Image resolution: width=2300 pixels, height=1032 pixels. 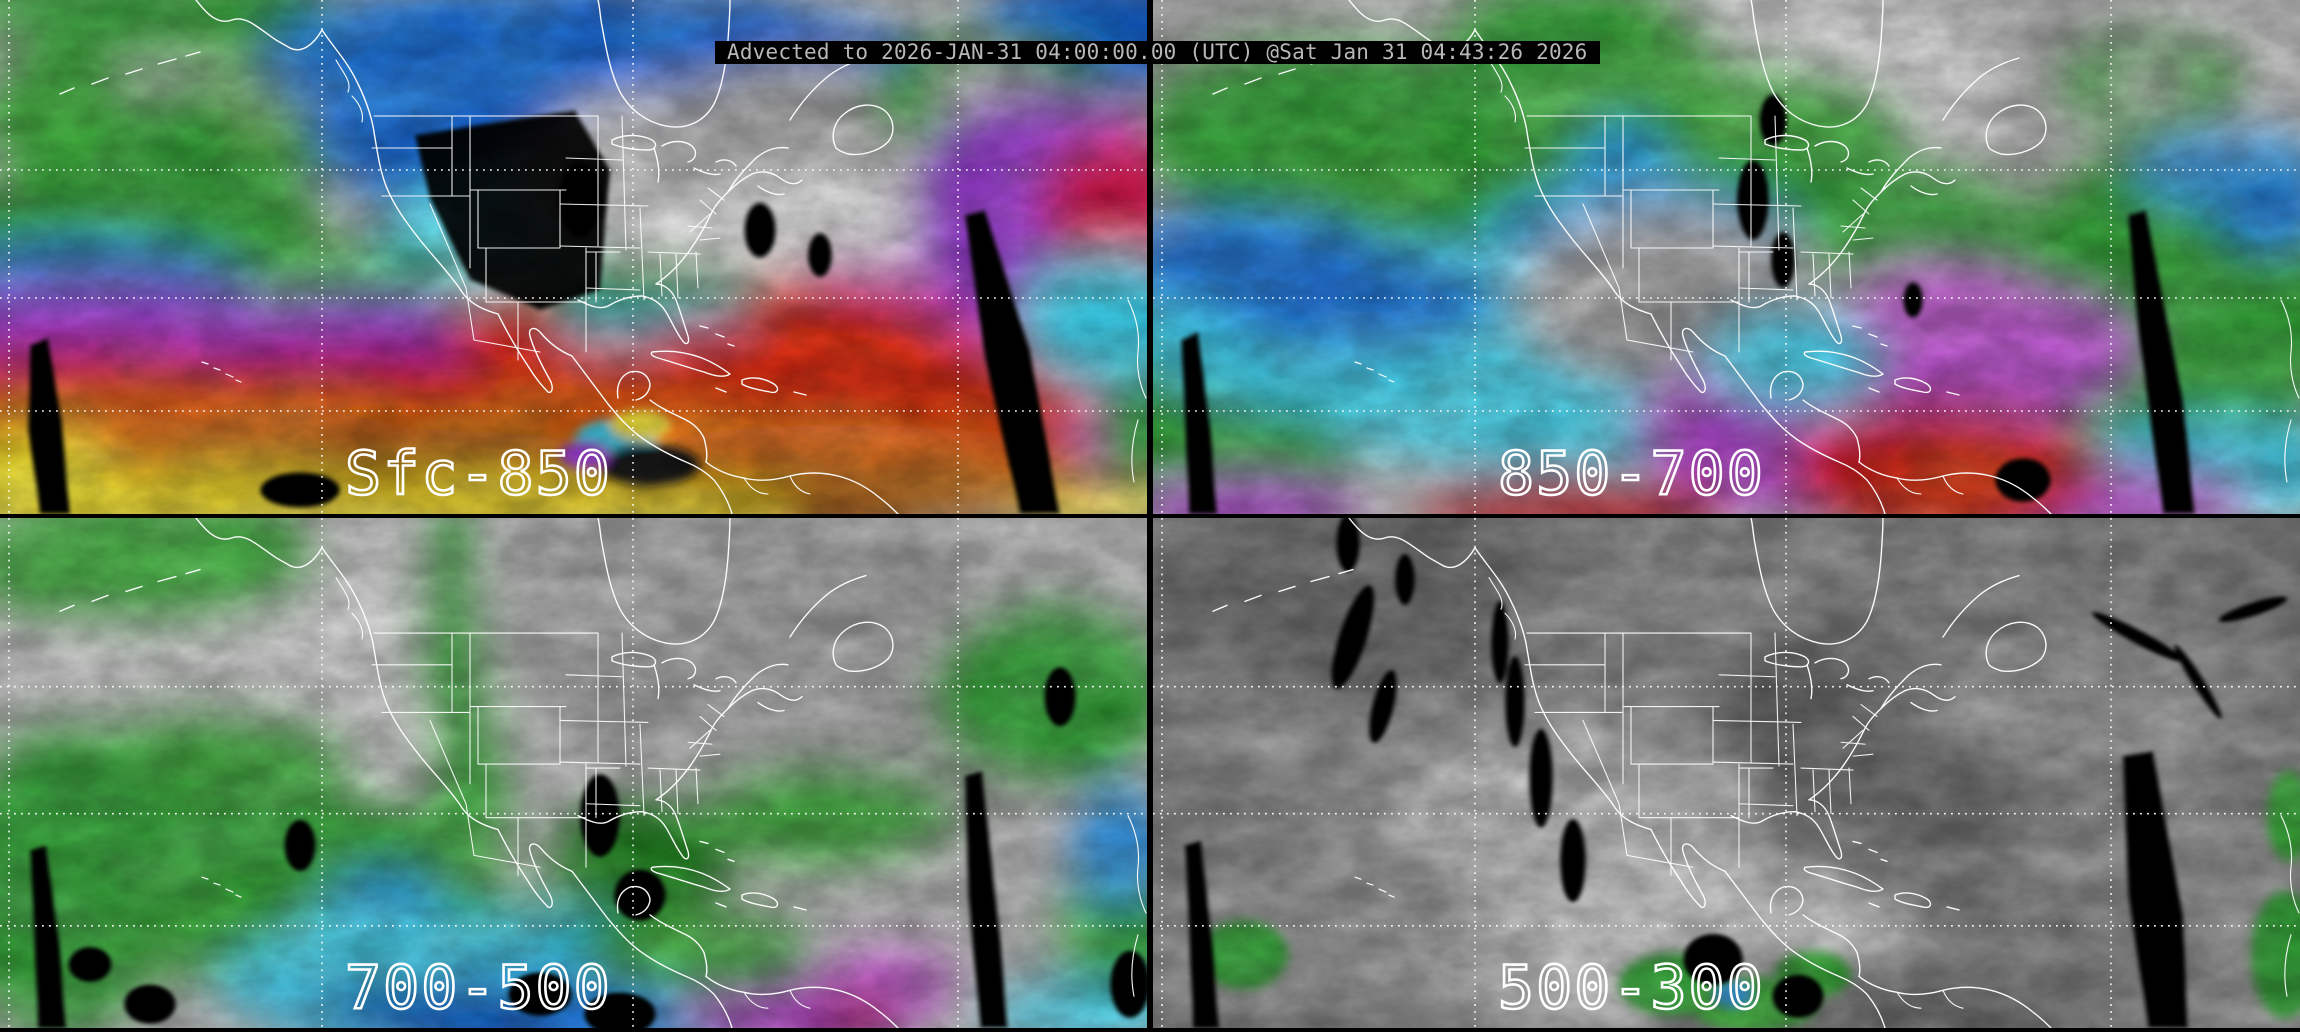 I want to click on panel-label: 700-500, so click(x=478, y=988).